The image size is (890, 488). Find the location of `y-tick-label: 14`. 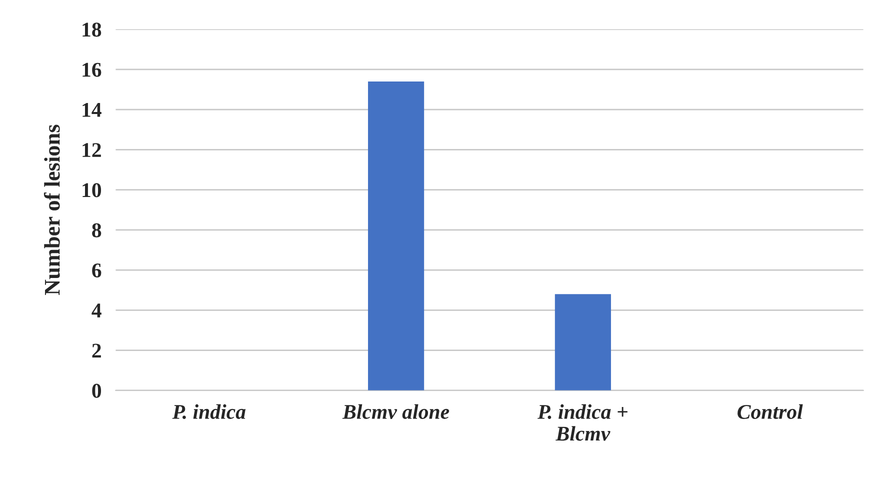

y-tick-label: 14 is located at coordinates (92, 110).